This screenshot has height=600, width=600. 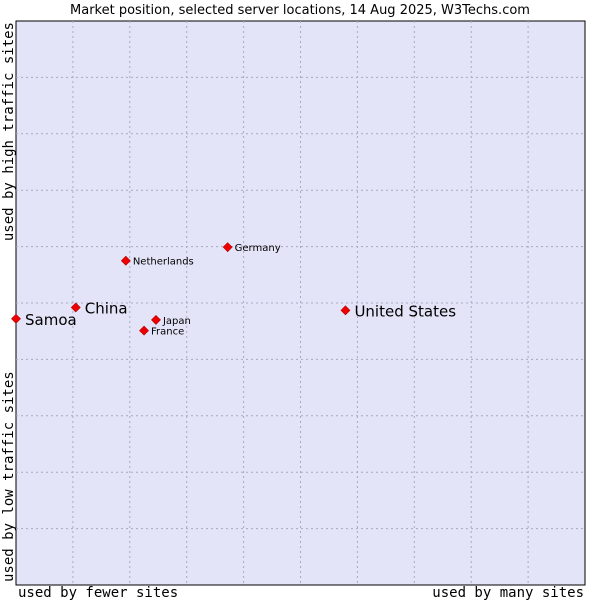 What do you see at coordinates (156, 319) in the screenshot?
I see `data-point-japan` at bounding box center [156, 319].